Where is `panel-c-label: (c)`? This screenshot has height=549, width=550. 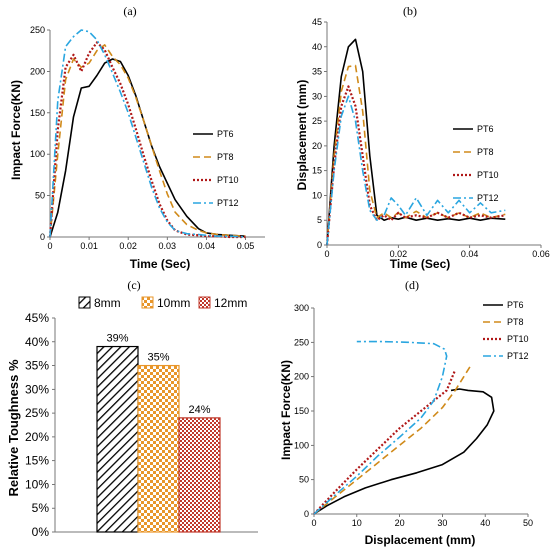 panel-c-label: (c) is located at coordinates (133, 285).